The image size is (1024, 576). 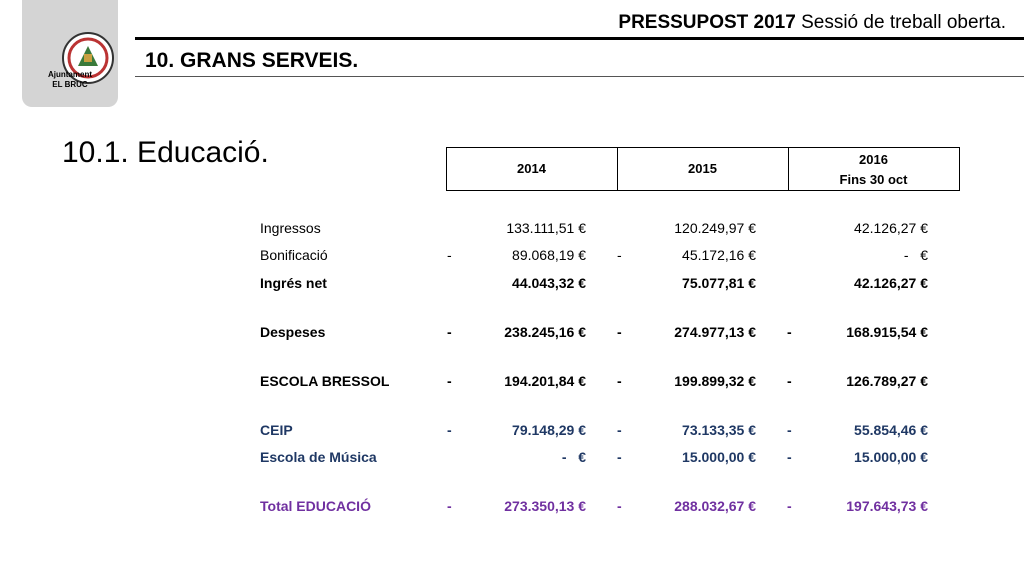 What do you see at coordinates (87, 58) in the screenshot?
I see `logo-emblem` at bounding box center [87, 58].